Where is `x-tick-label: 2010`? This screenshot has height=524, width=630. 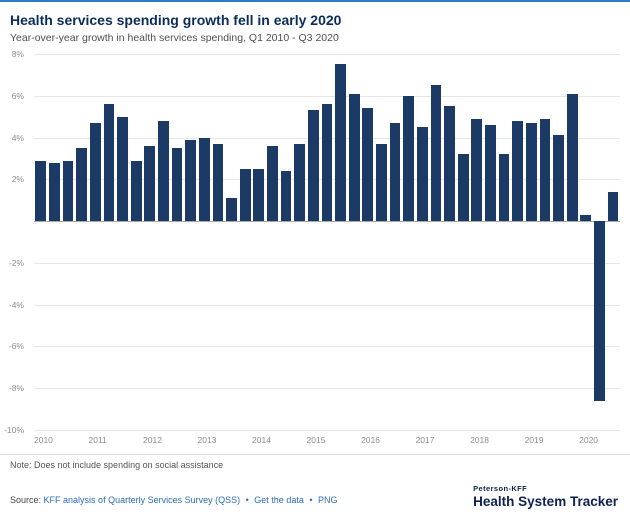 x-tick-label: 2010 is located at coordinates (43, 440).